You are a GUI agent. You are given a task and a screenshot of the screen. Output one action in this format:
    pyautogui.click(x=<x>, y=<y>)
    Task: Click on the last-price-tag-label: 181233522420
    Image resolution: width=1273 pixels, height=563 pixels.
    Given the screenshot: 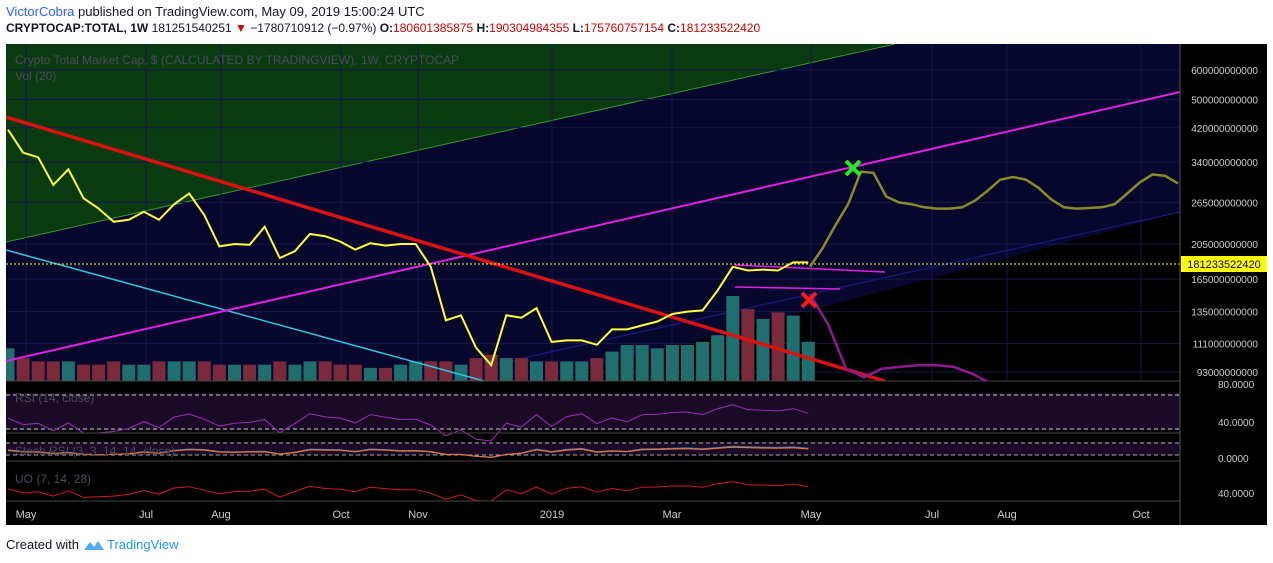 What is the action you would take?
    pyautogui.click(x=1223, y=265)
    